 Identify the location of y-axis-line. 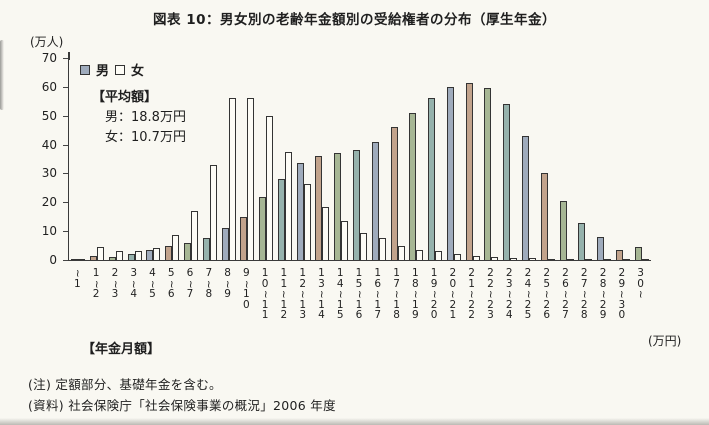
(69, 56).